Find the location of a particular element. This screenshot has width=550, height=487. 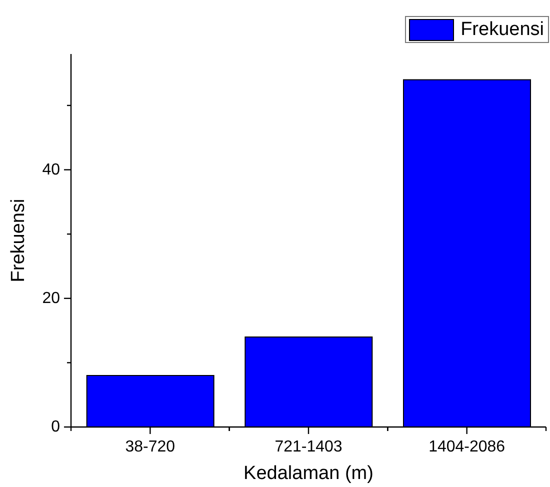

y-tick-label: 0 is located at coordinates (55, 427).